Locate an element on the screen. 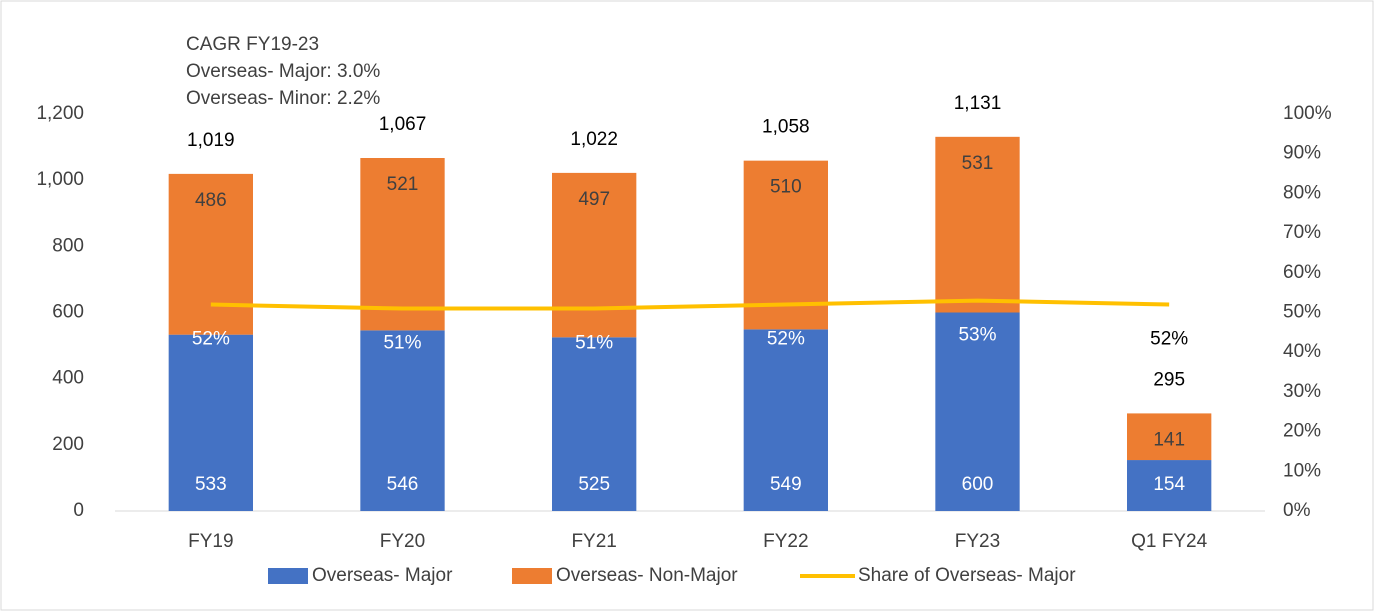 The height and width of the screenshot is (612, 1375). annotation: CAGR FY19-23 is located at coordinates (252, 44).